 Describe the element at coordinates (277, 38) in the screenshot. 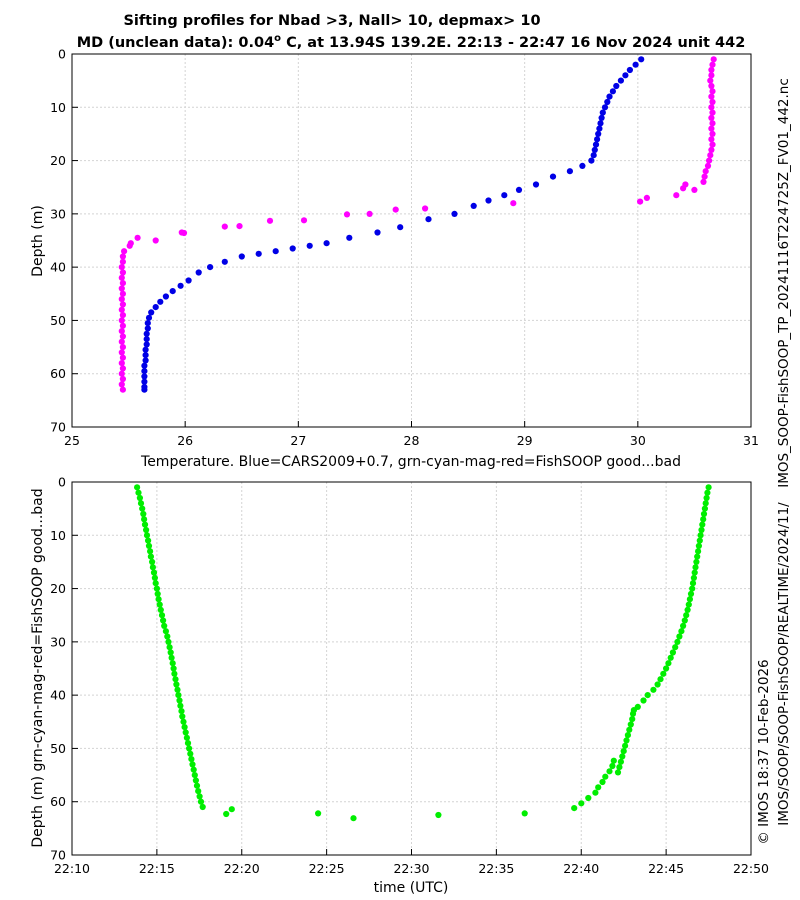

I see `title-line-2-degree: o` at that location.